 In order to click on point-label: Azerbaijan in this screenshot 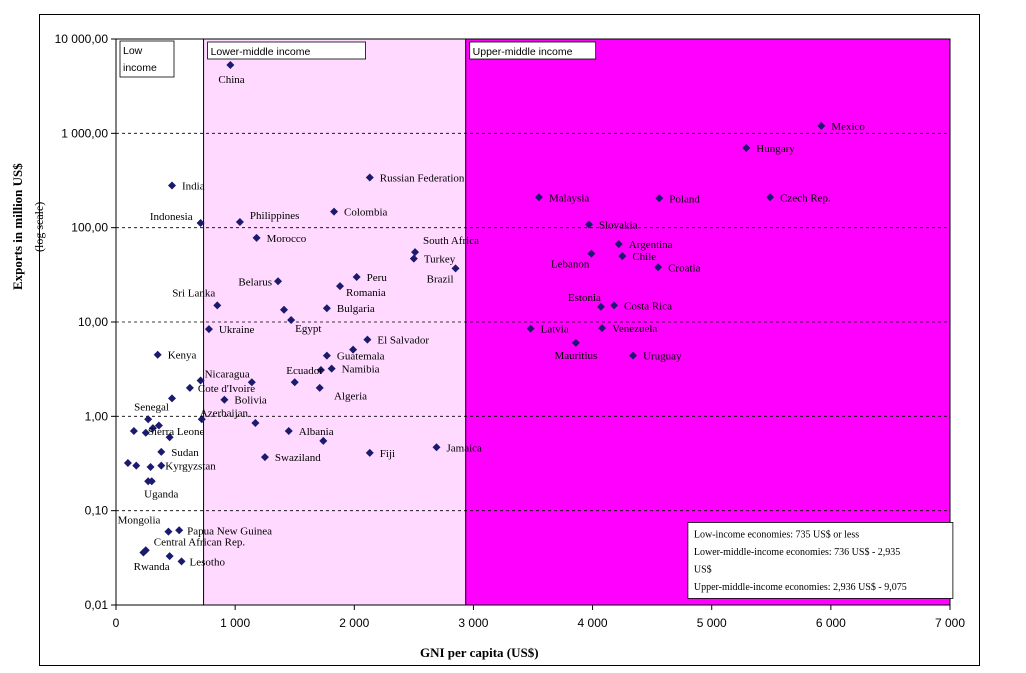, I will do `click(224, 413)`.